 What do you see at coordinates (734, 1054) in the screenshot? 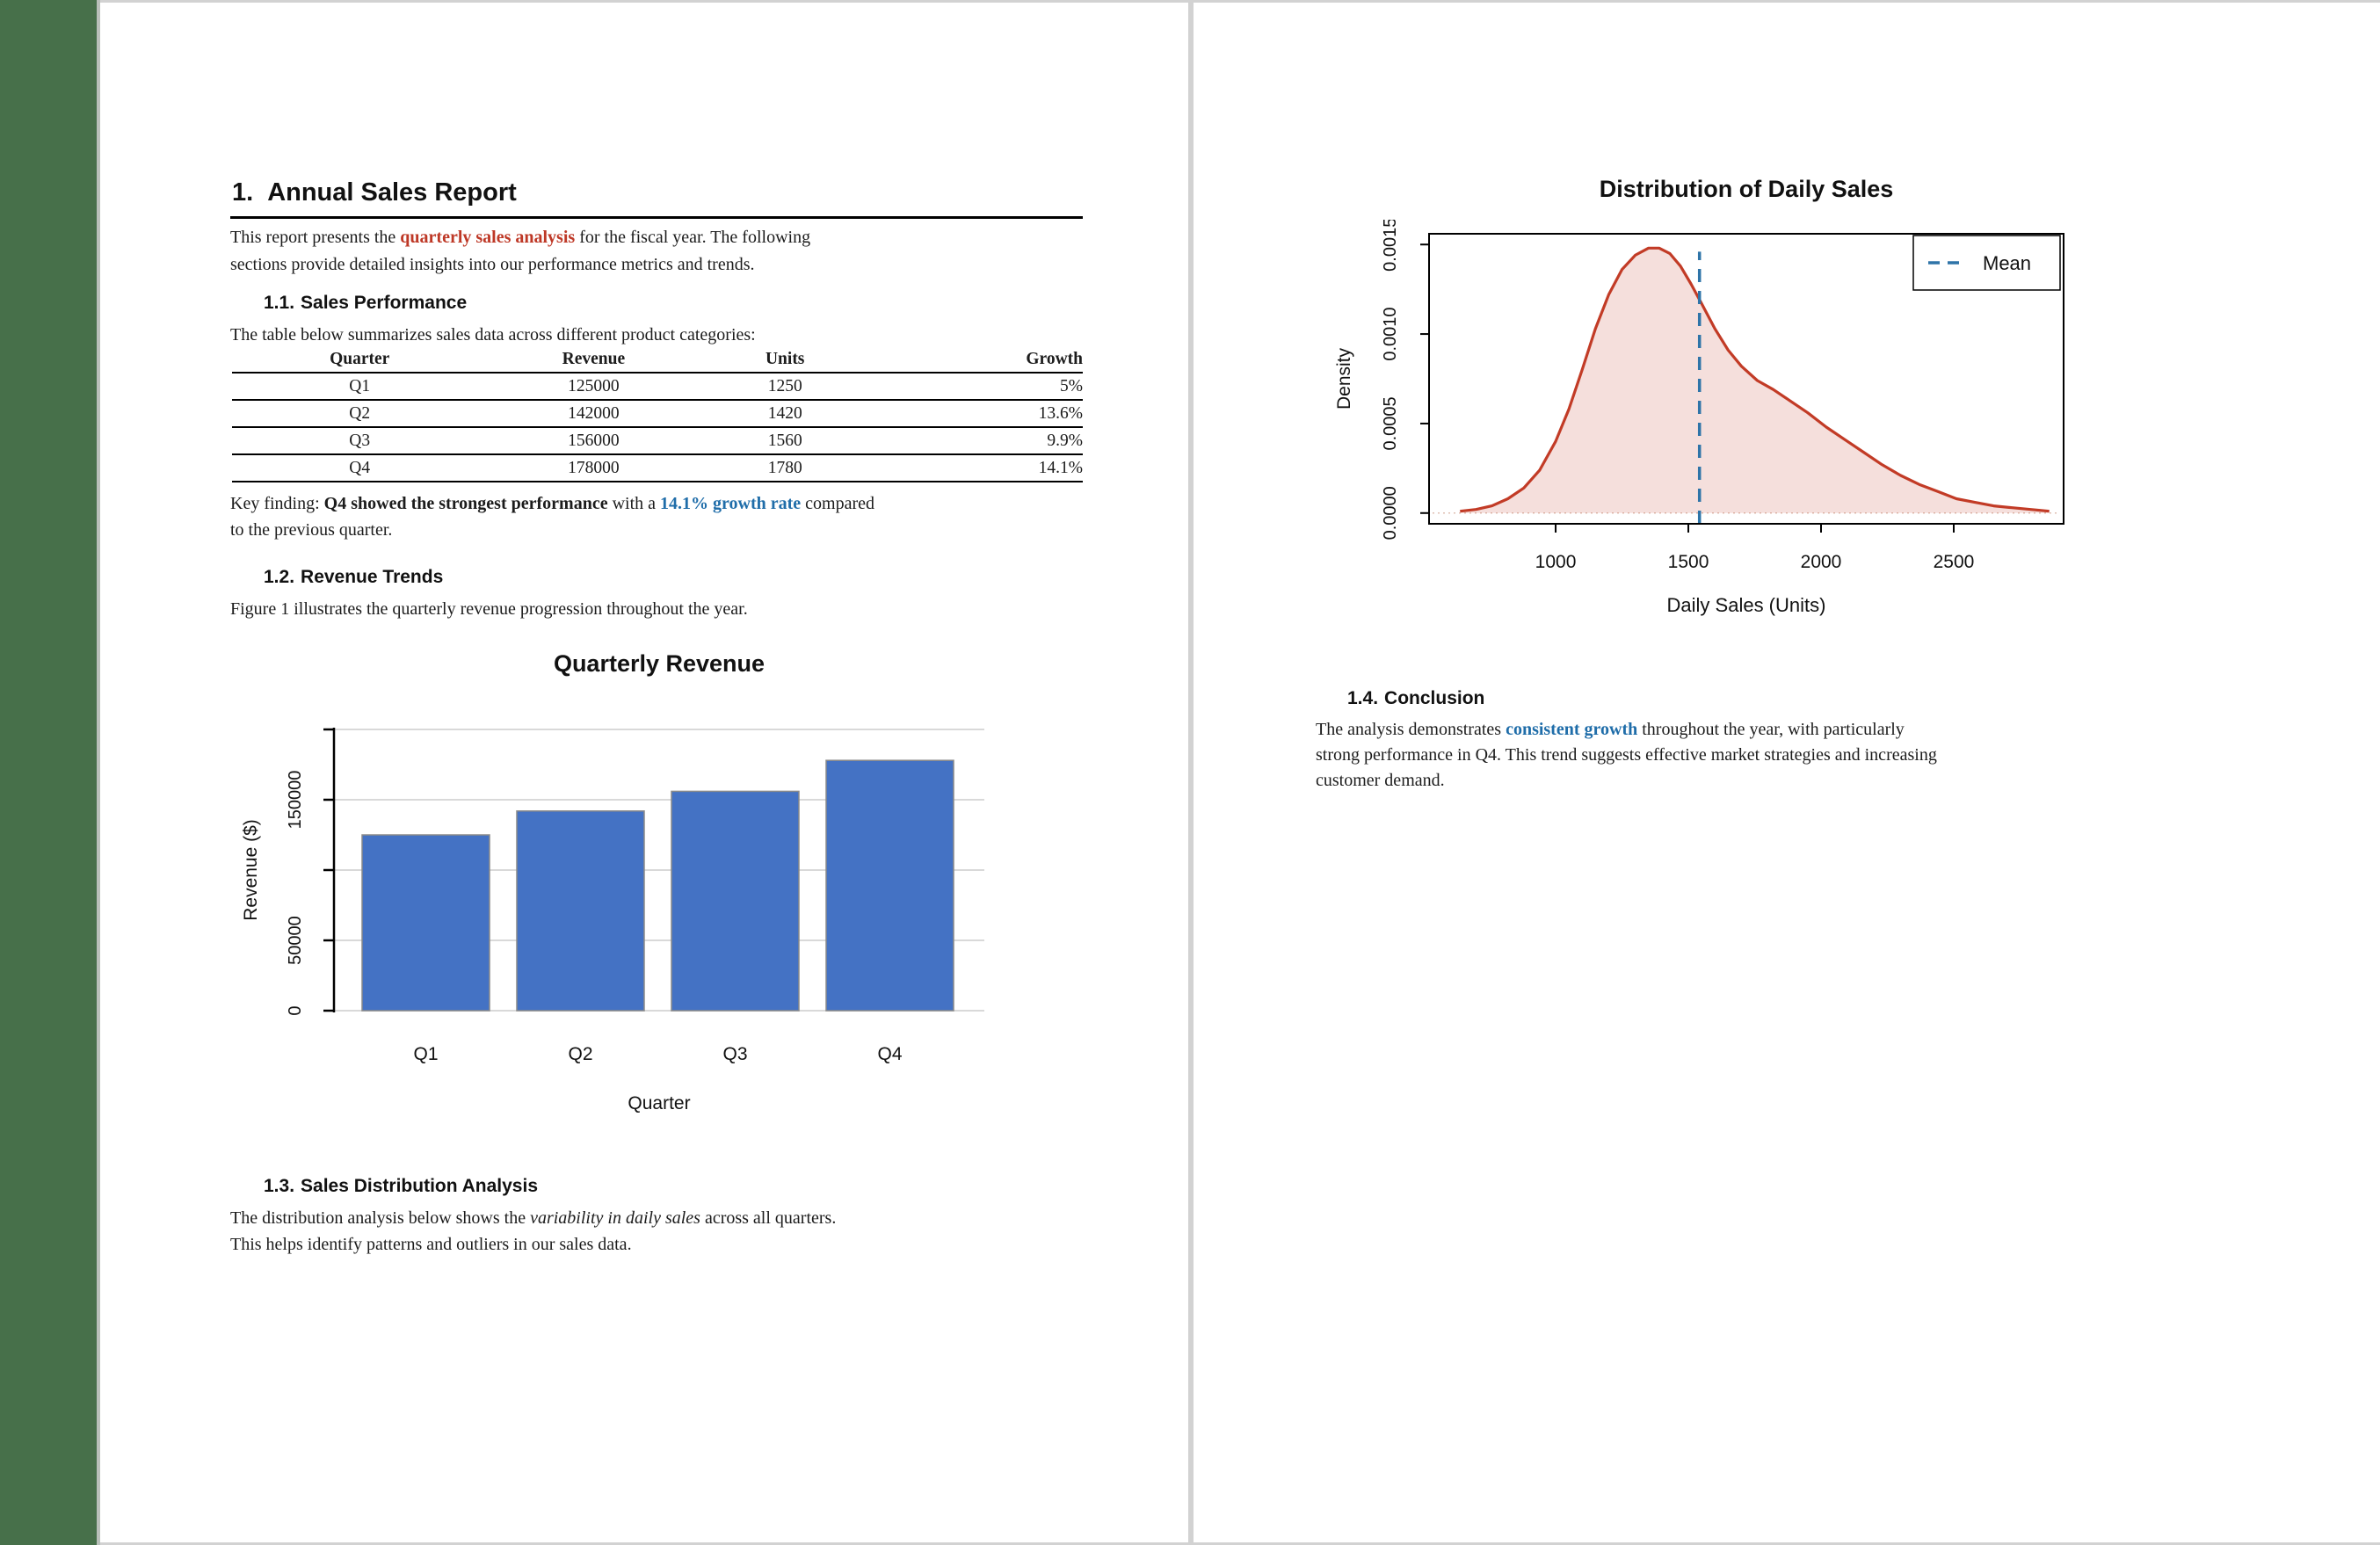
I see `svg-text: Q3` at bounding box center [734, 1054].